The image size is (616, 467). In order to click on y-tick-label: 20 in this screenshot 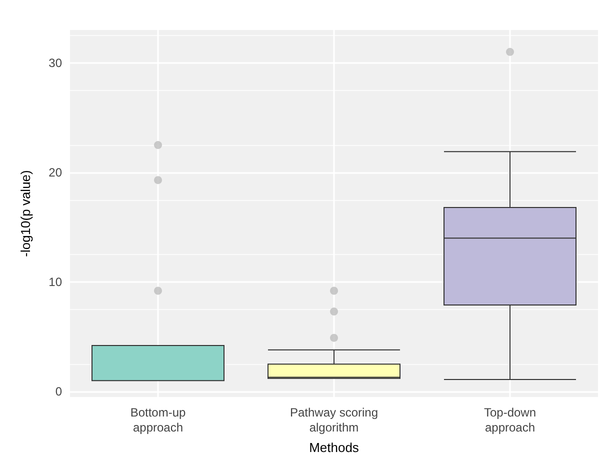, I will do `click(55, 172)`.